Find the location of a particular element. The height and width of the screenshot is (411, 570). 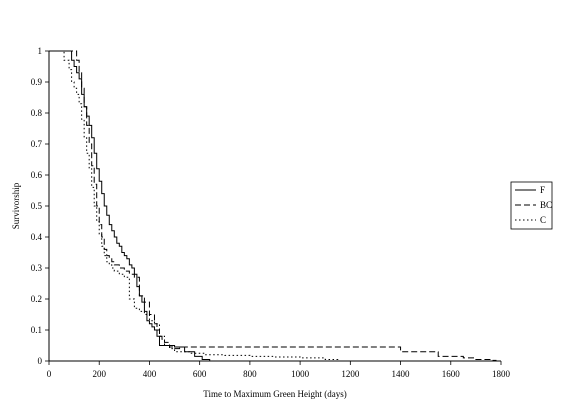

x-tick-label: 1600 is located at coordinates (451, 374).